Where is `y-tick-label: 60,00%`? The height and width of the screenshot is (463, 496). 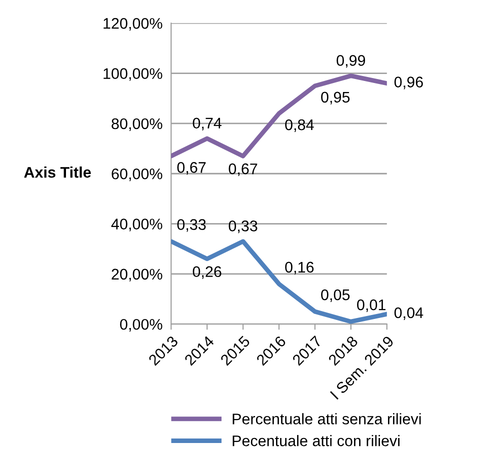
y-tick-label: 60,00% is located at coordinates (137, 175).